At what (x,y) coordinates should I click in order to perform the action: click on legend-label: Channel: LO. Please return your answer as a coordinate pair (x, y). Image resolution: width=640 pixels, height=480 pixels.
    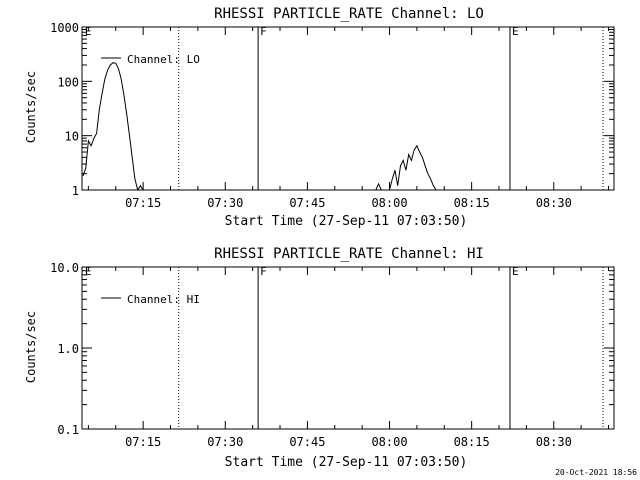
    Looking at the image, I should click on (163, 59).